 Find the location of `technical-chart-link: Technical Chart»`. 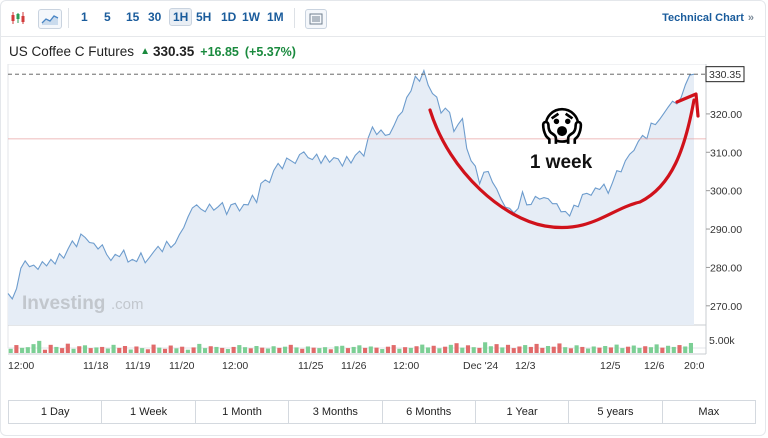

technical-chart-link: Technical Chart» is located at coordinates (708, 18).